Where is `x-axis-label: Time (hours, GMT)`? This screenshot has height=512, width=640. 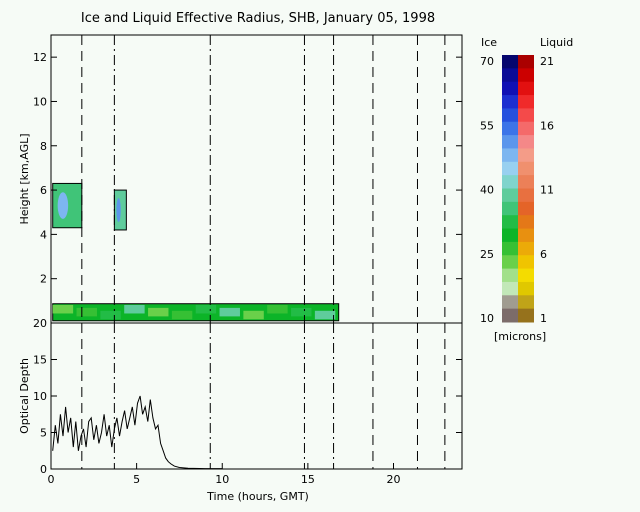 x-axis-label: Time (hours, GMT) is located at coordinates (257, 496).